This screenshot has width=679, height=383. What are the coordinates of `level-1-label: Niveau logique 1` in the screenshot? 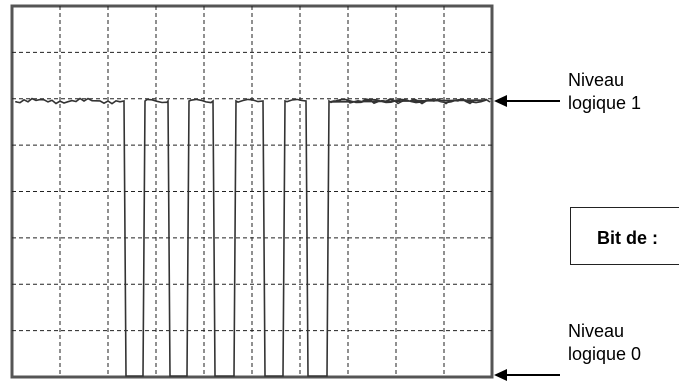 It's located at (604, 92).